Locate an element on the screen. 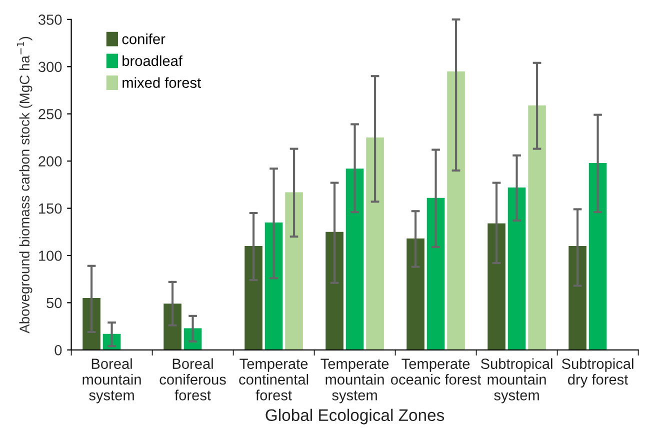 This screenshot has width=648, height=432. y-tick-label: 150 is located at coordinates (50, 208).